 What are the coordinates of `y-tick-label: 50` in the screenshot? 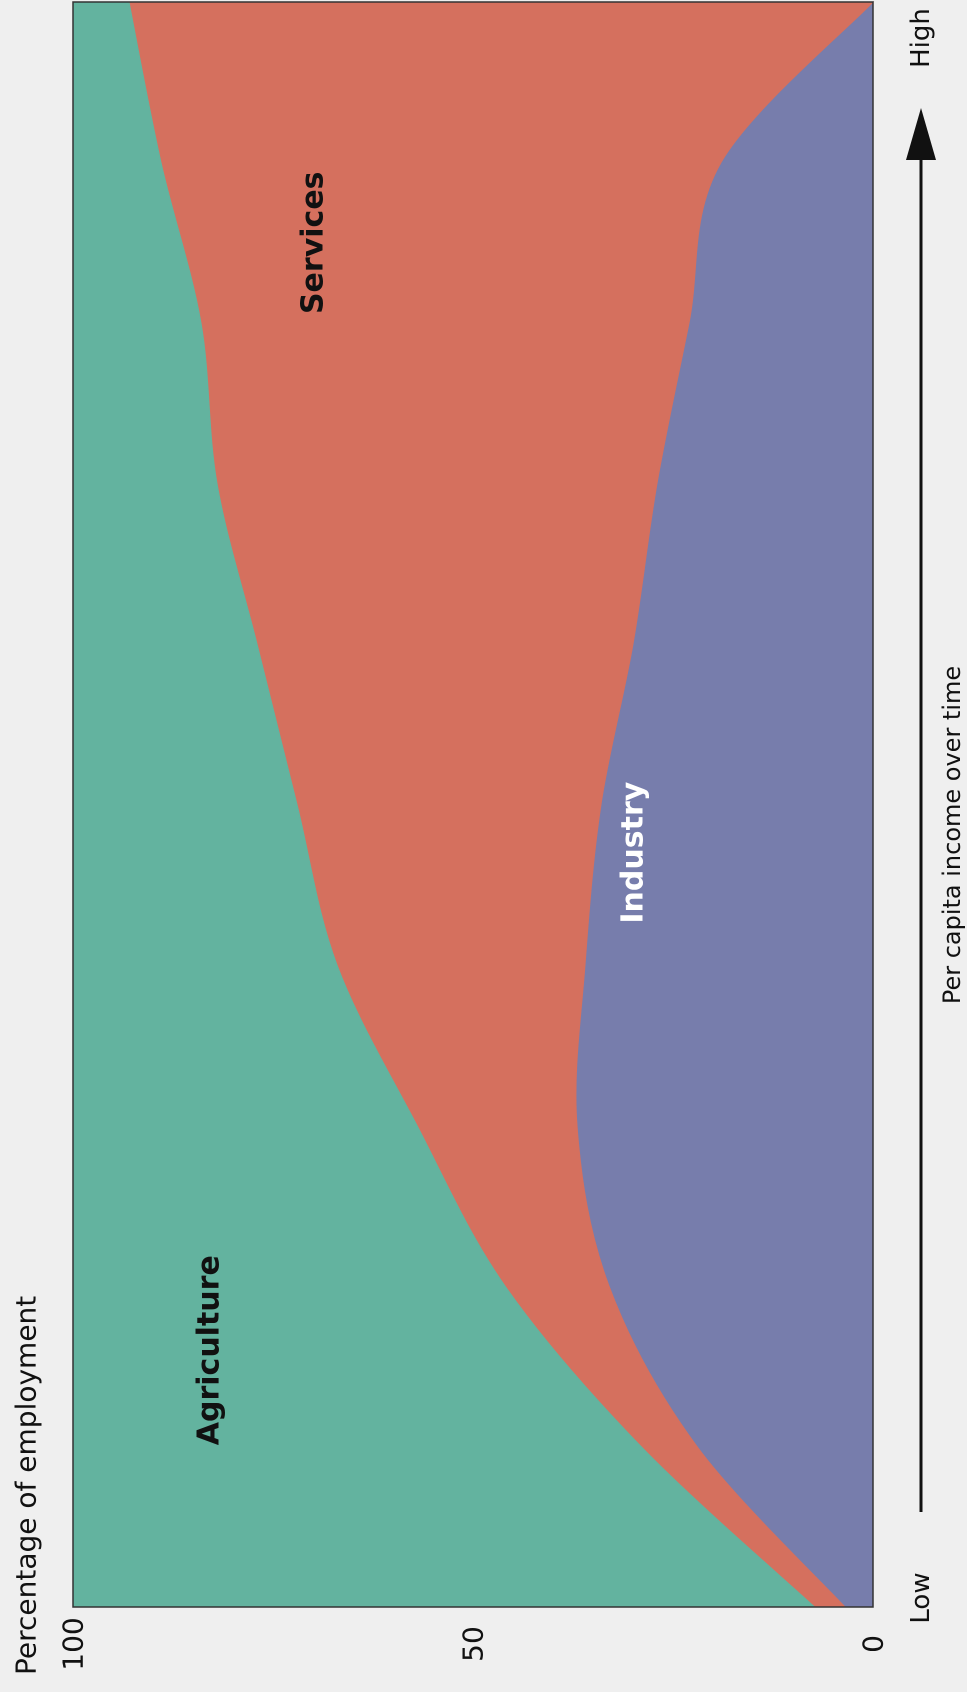 It's located at (473, 1644).